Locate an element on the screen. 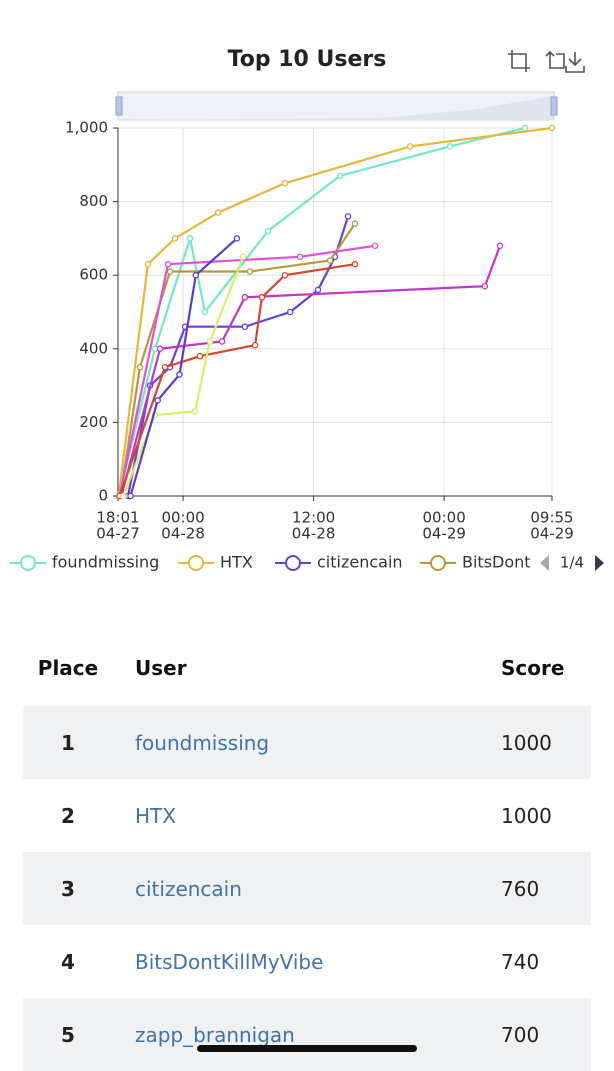 This screenshot has width=614, height=1071. download-icon is located at coordinates (575, 62).